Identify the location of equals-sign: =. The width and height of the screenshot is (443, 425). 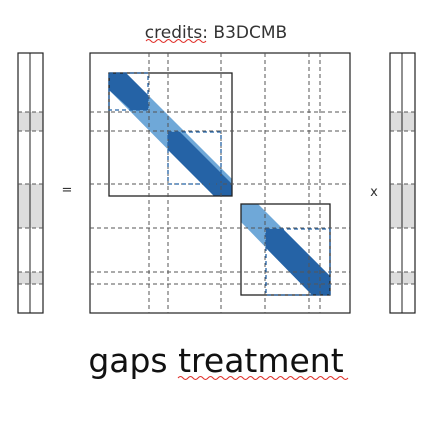
(67, 190).